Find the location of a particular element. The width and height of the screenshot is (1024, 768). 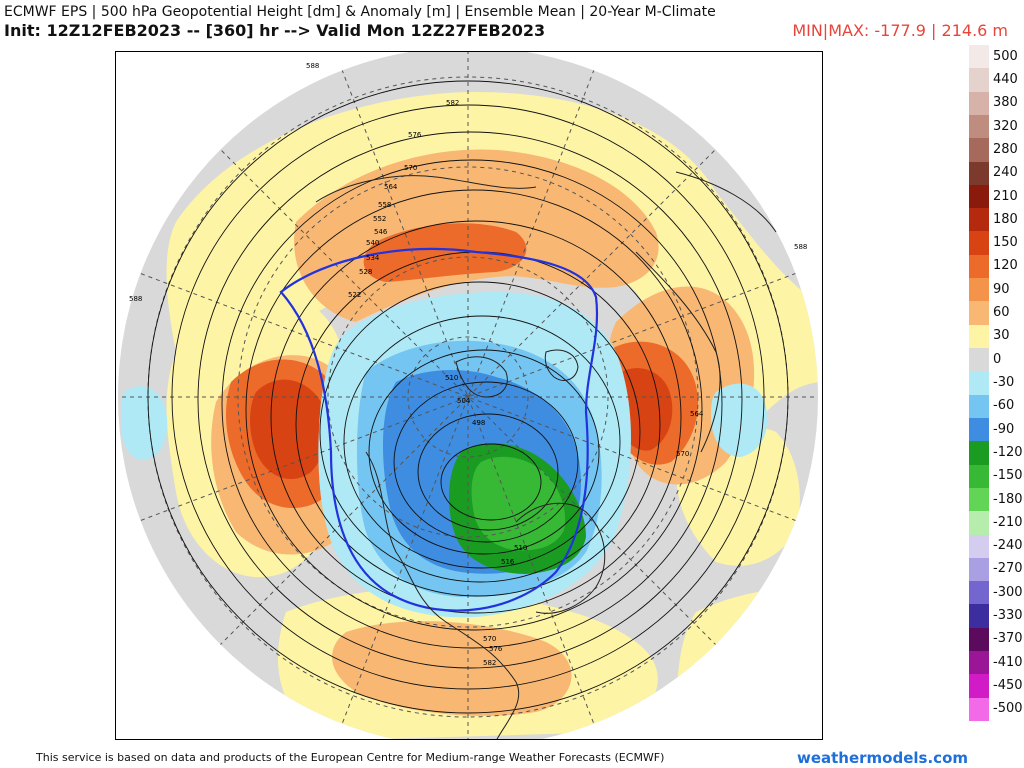

colorbar-label: -120 is located at coordinates (1008, 452).